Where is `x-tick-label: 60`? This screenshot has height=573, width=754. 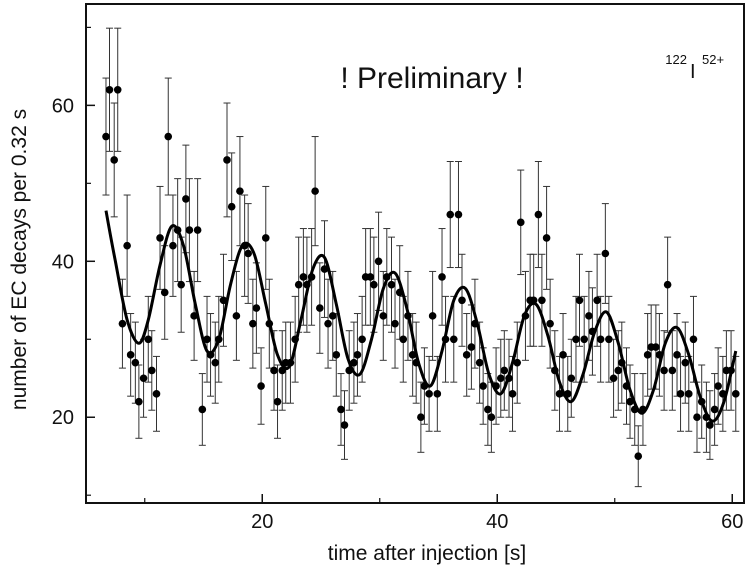
x-tick-label: 60 is located at coordinates (732, 522).